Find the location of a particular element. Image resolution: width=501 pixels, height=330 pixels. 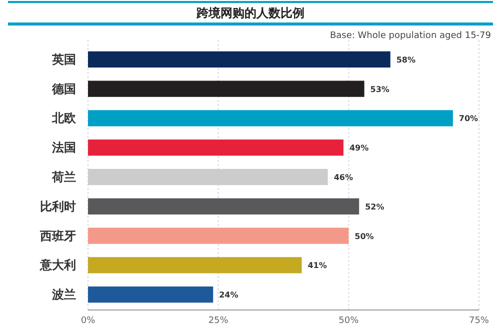

data-label: 50% is located at coordinates (364, 236).